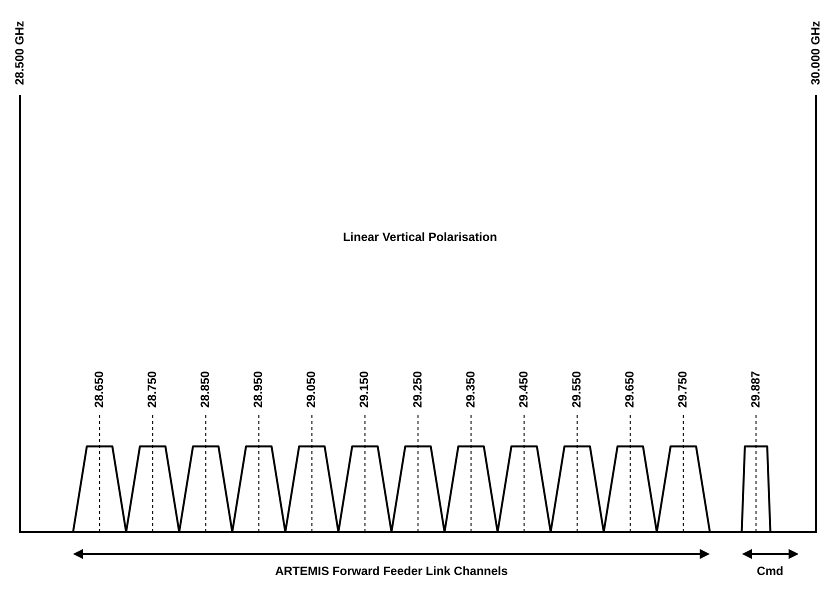 This screenshot has height=592, width=824. What do you see at coordinates (391, 571) in the screenshot?
I see `text: ARTEMIS Forward Feeder Link Channels` at bounding box center [391, 571].